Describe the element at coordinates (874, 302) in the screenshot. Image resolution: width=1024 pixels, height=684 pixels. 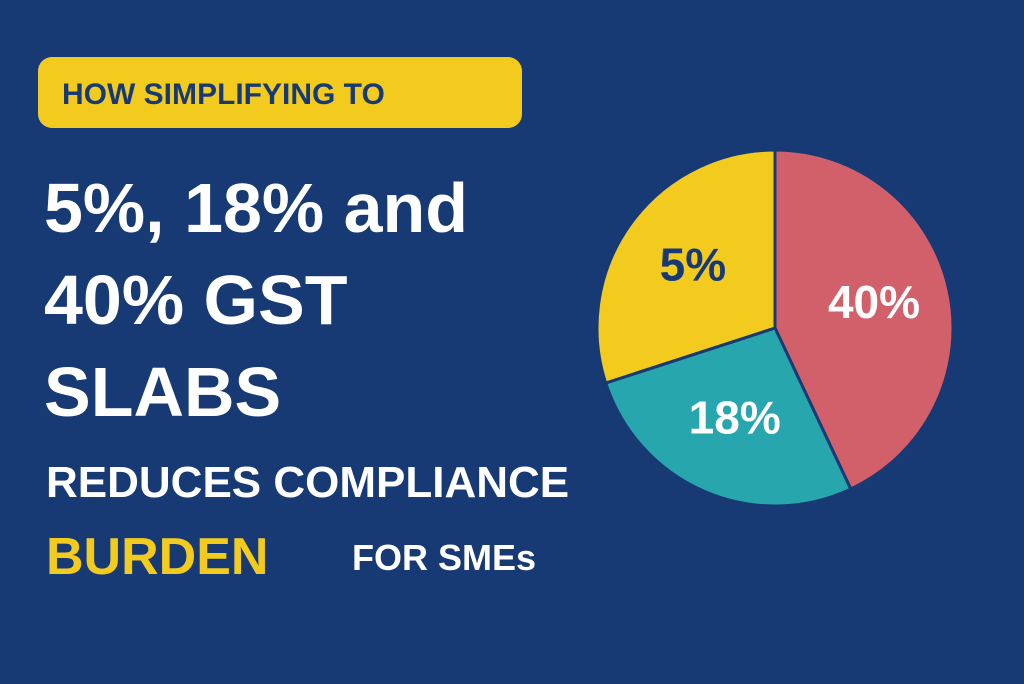
I see `slice-label: 40%` at that location.